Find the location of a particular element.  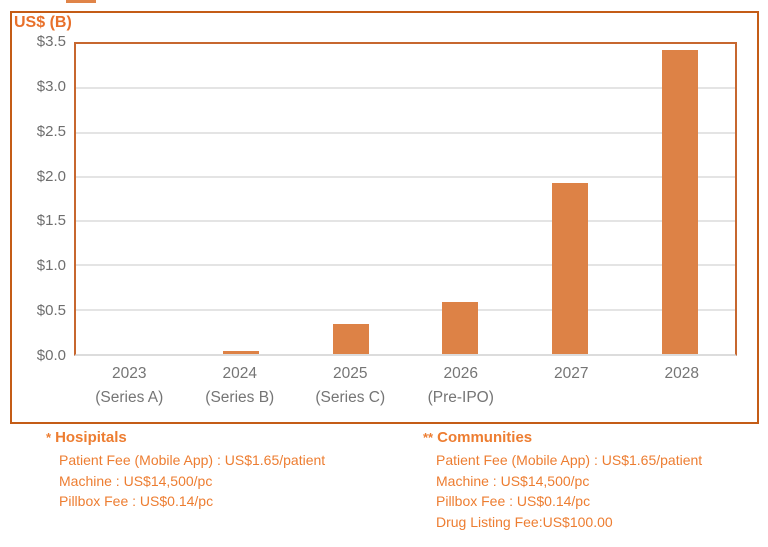

bar-2024 is located at coordinates (240, 352).